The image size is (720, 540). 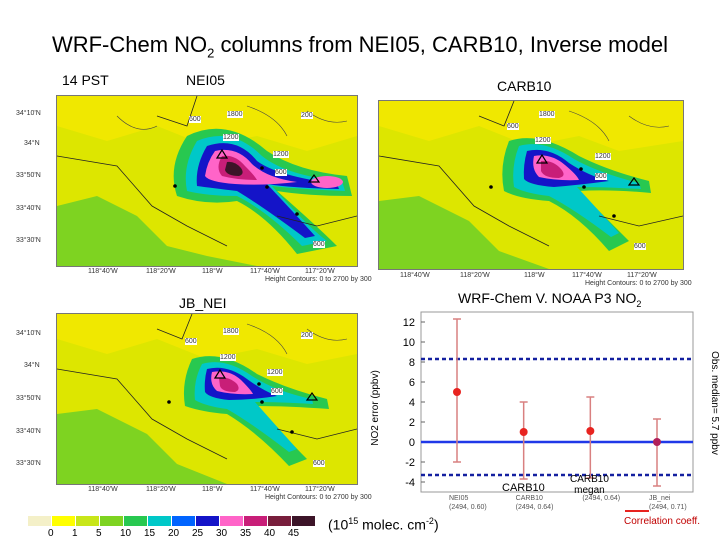 What do you see at coordinates (126, 533) in the screenshot?
I see `colorbar-tick-label: 10` at bounding box center [126, 533].